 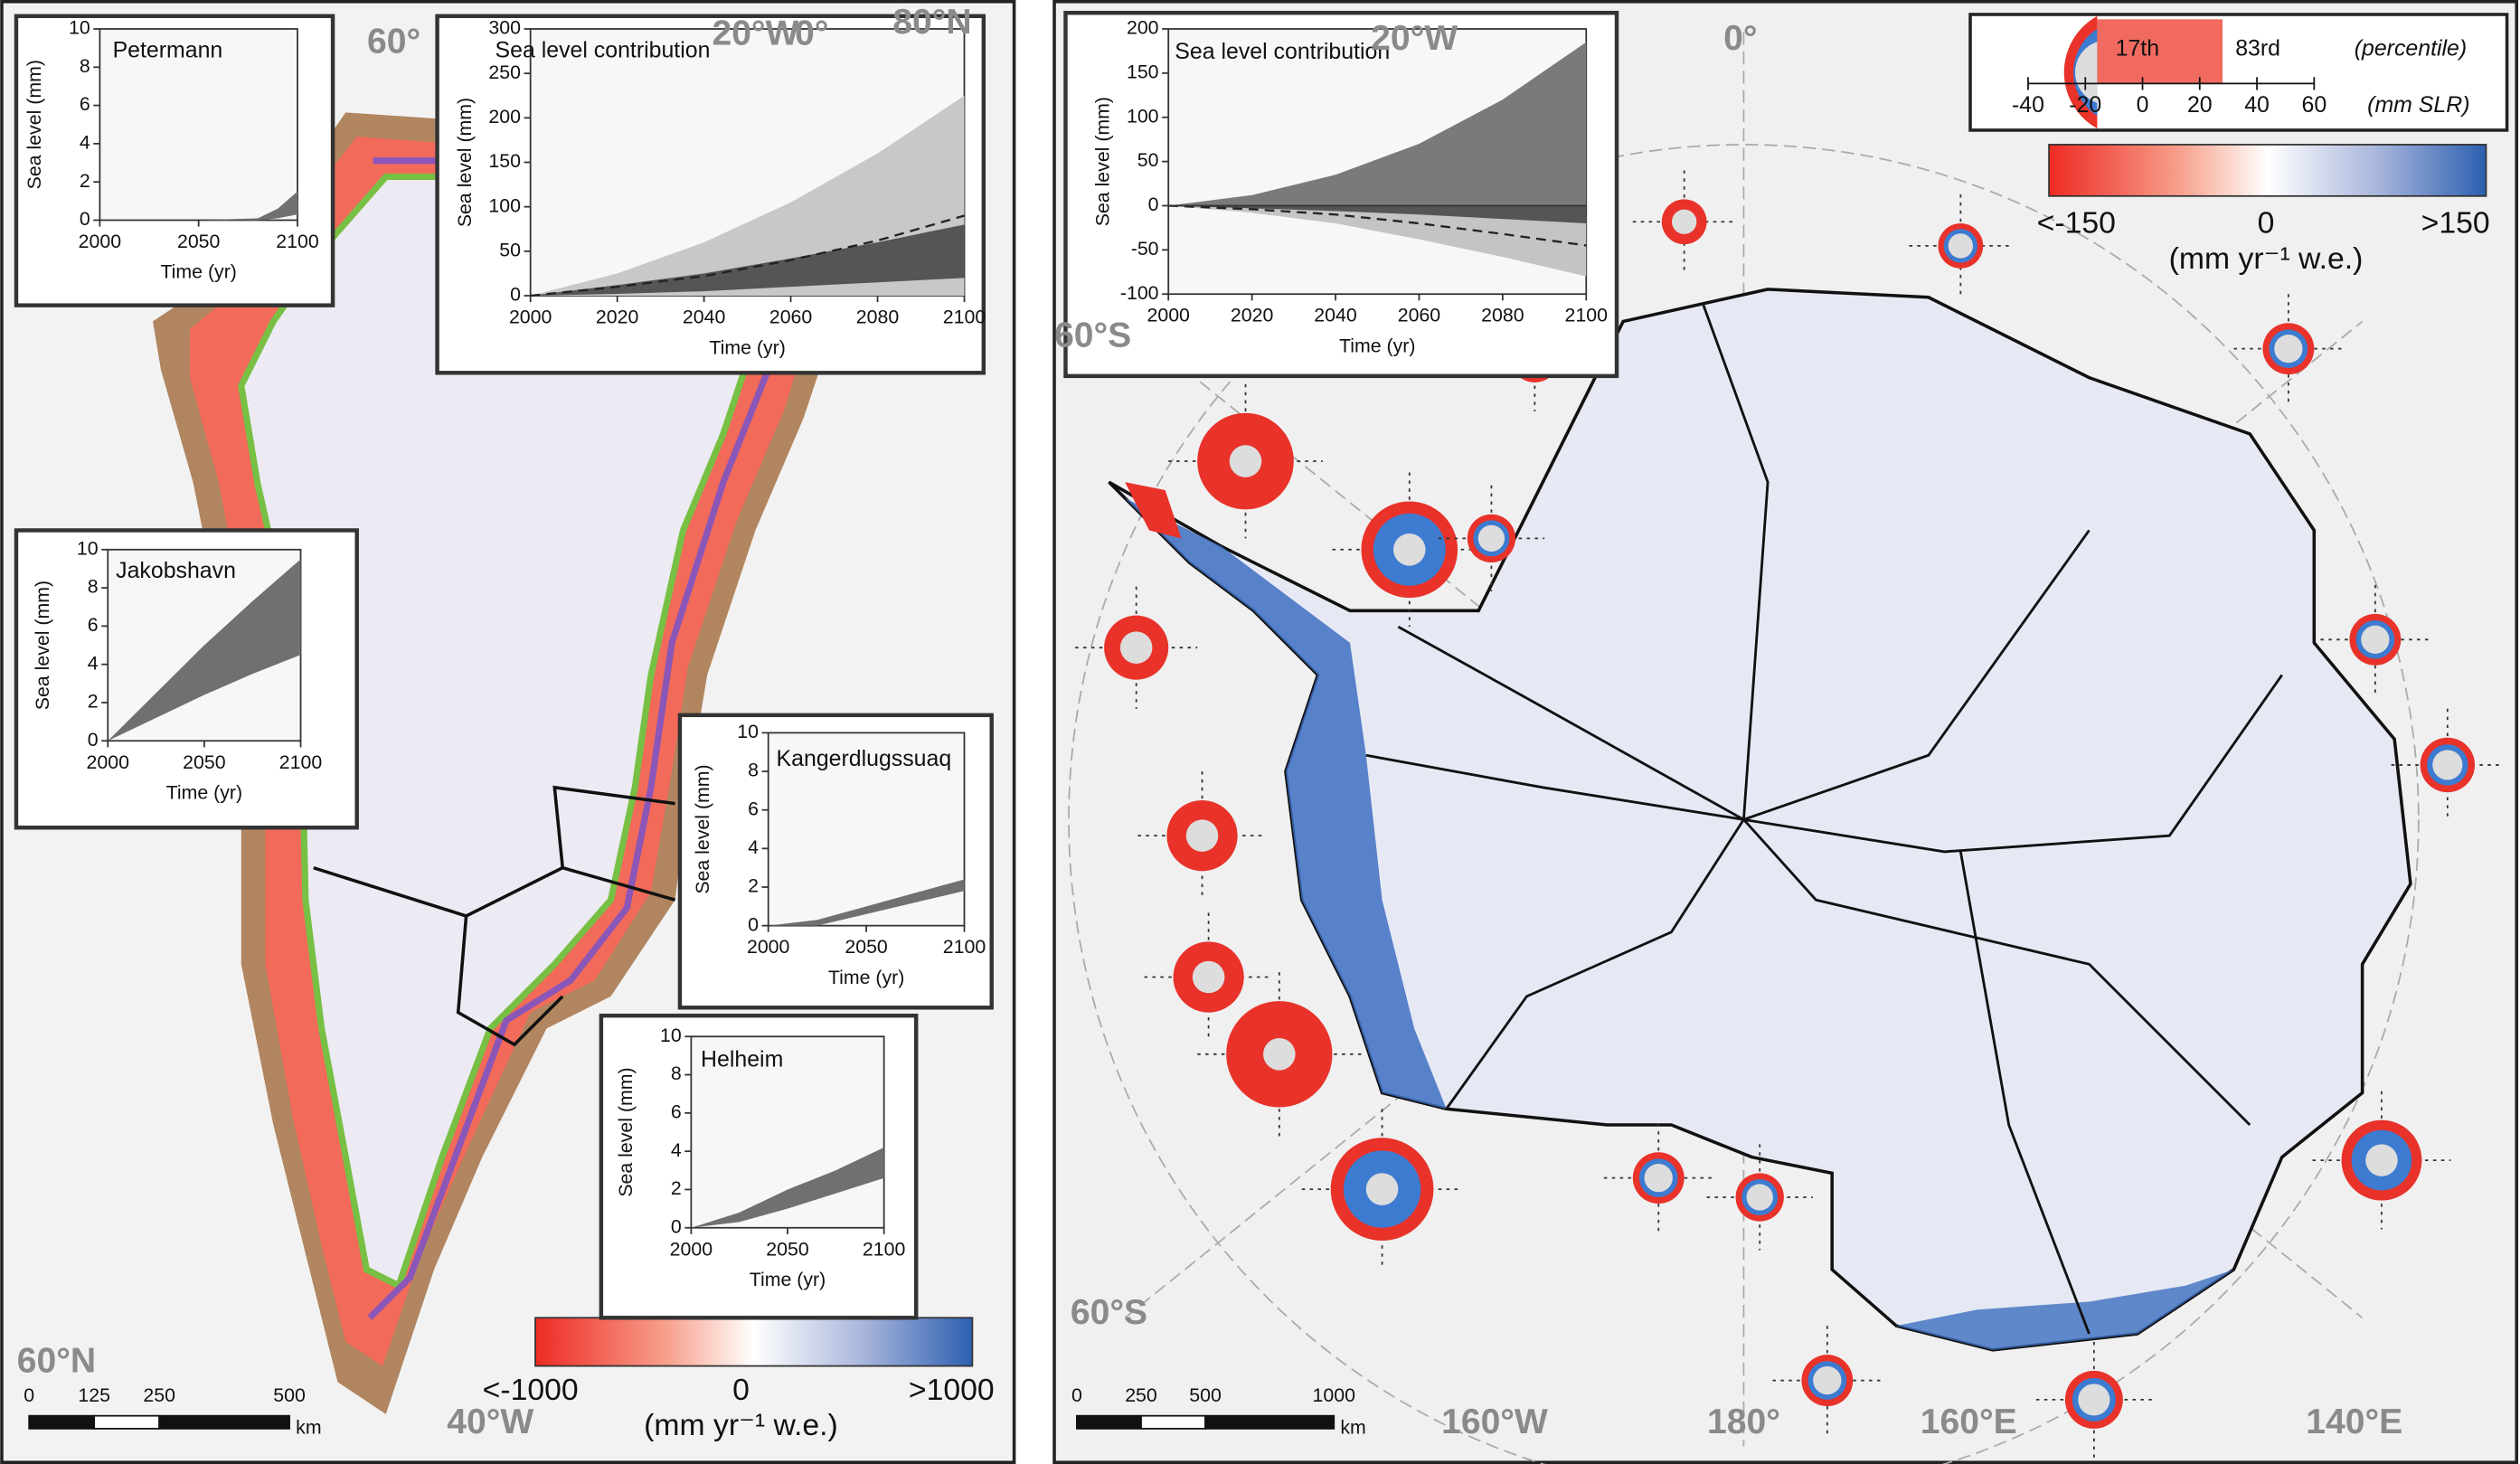 I want to click on geo-label: 160°E, so click(x=1969, y=1422).